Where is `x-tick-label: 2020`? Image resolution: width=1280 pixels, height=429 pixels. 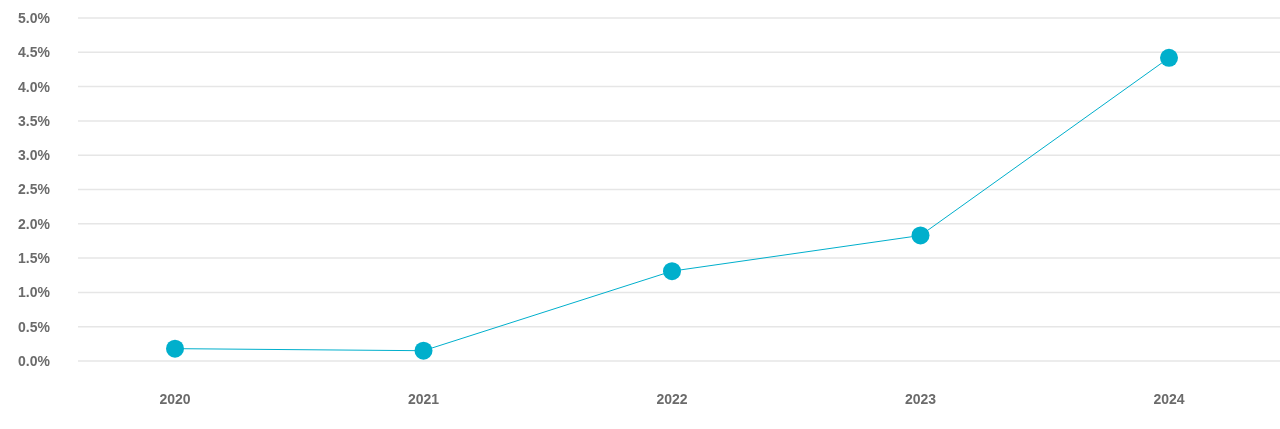 x-tick-label: 2020 is located at coordinates (175, 398).